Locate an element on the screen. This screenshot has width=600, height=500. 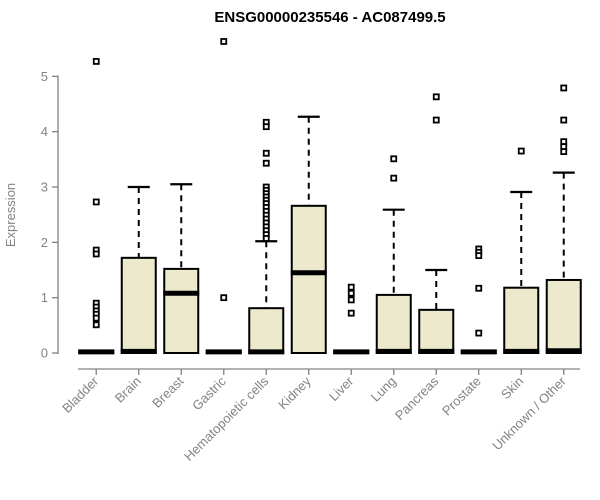
box-plot-breast is located at coordinates (181, 269).